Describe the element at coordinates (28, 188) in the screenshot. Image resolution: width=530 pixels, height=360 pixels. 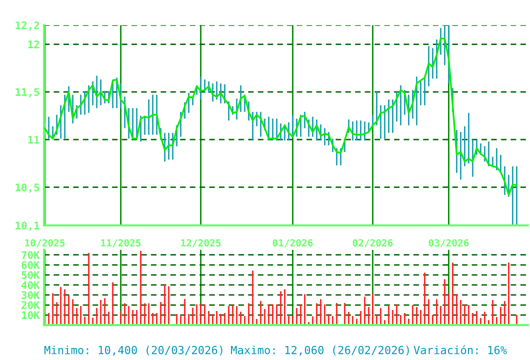
I see `y-tick-label: 10,5` at that location.